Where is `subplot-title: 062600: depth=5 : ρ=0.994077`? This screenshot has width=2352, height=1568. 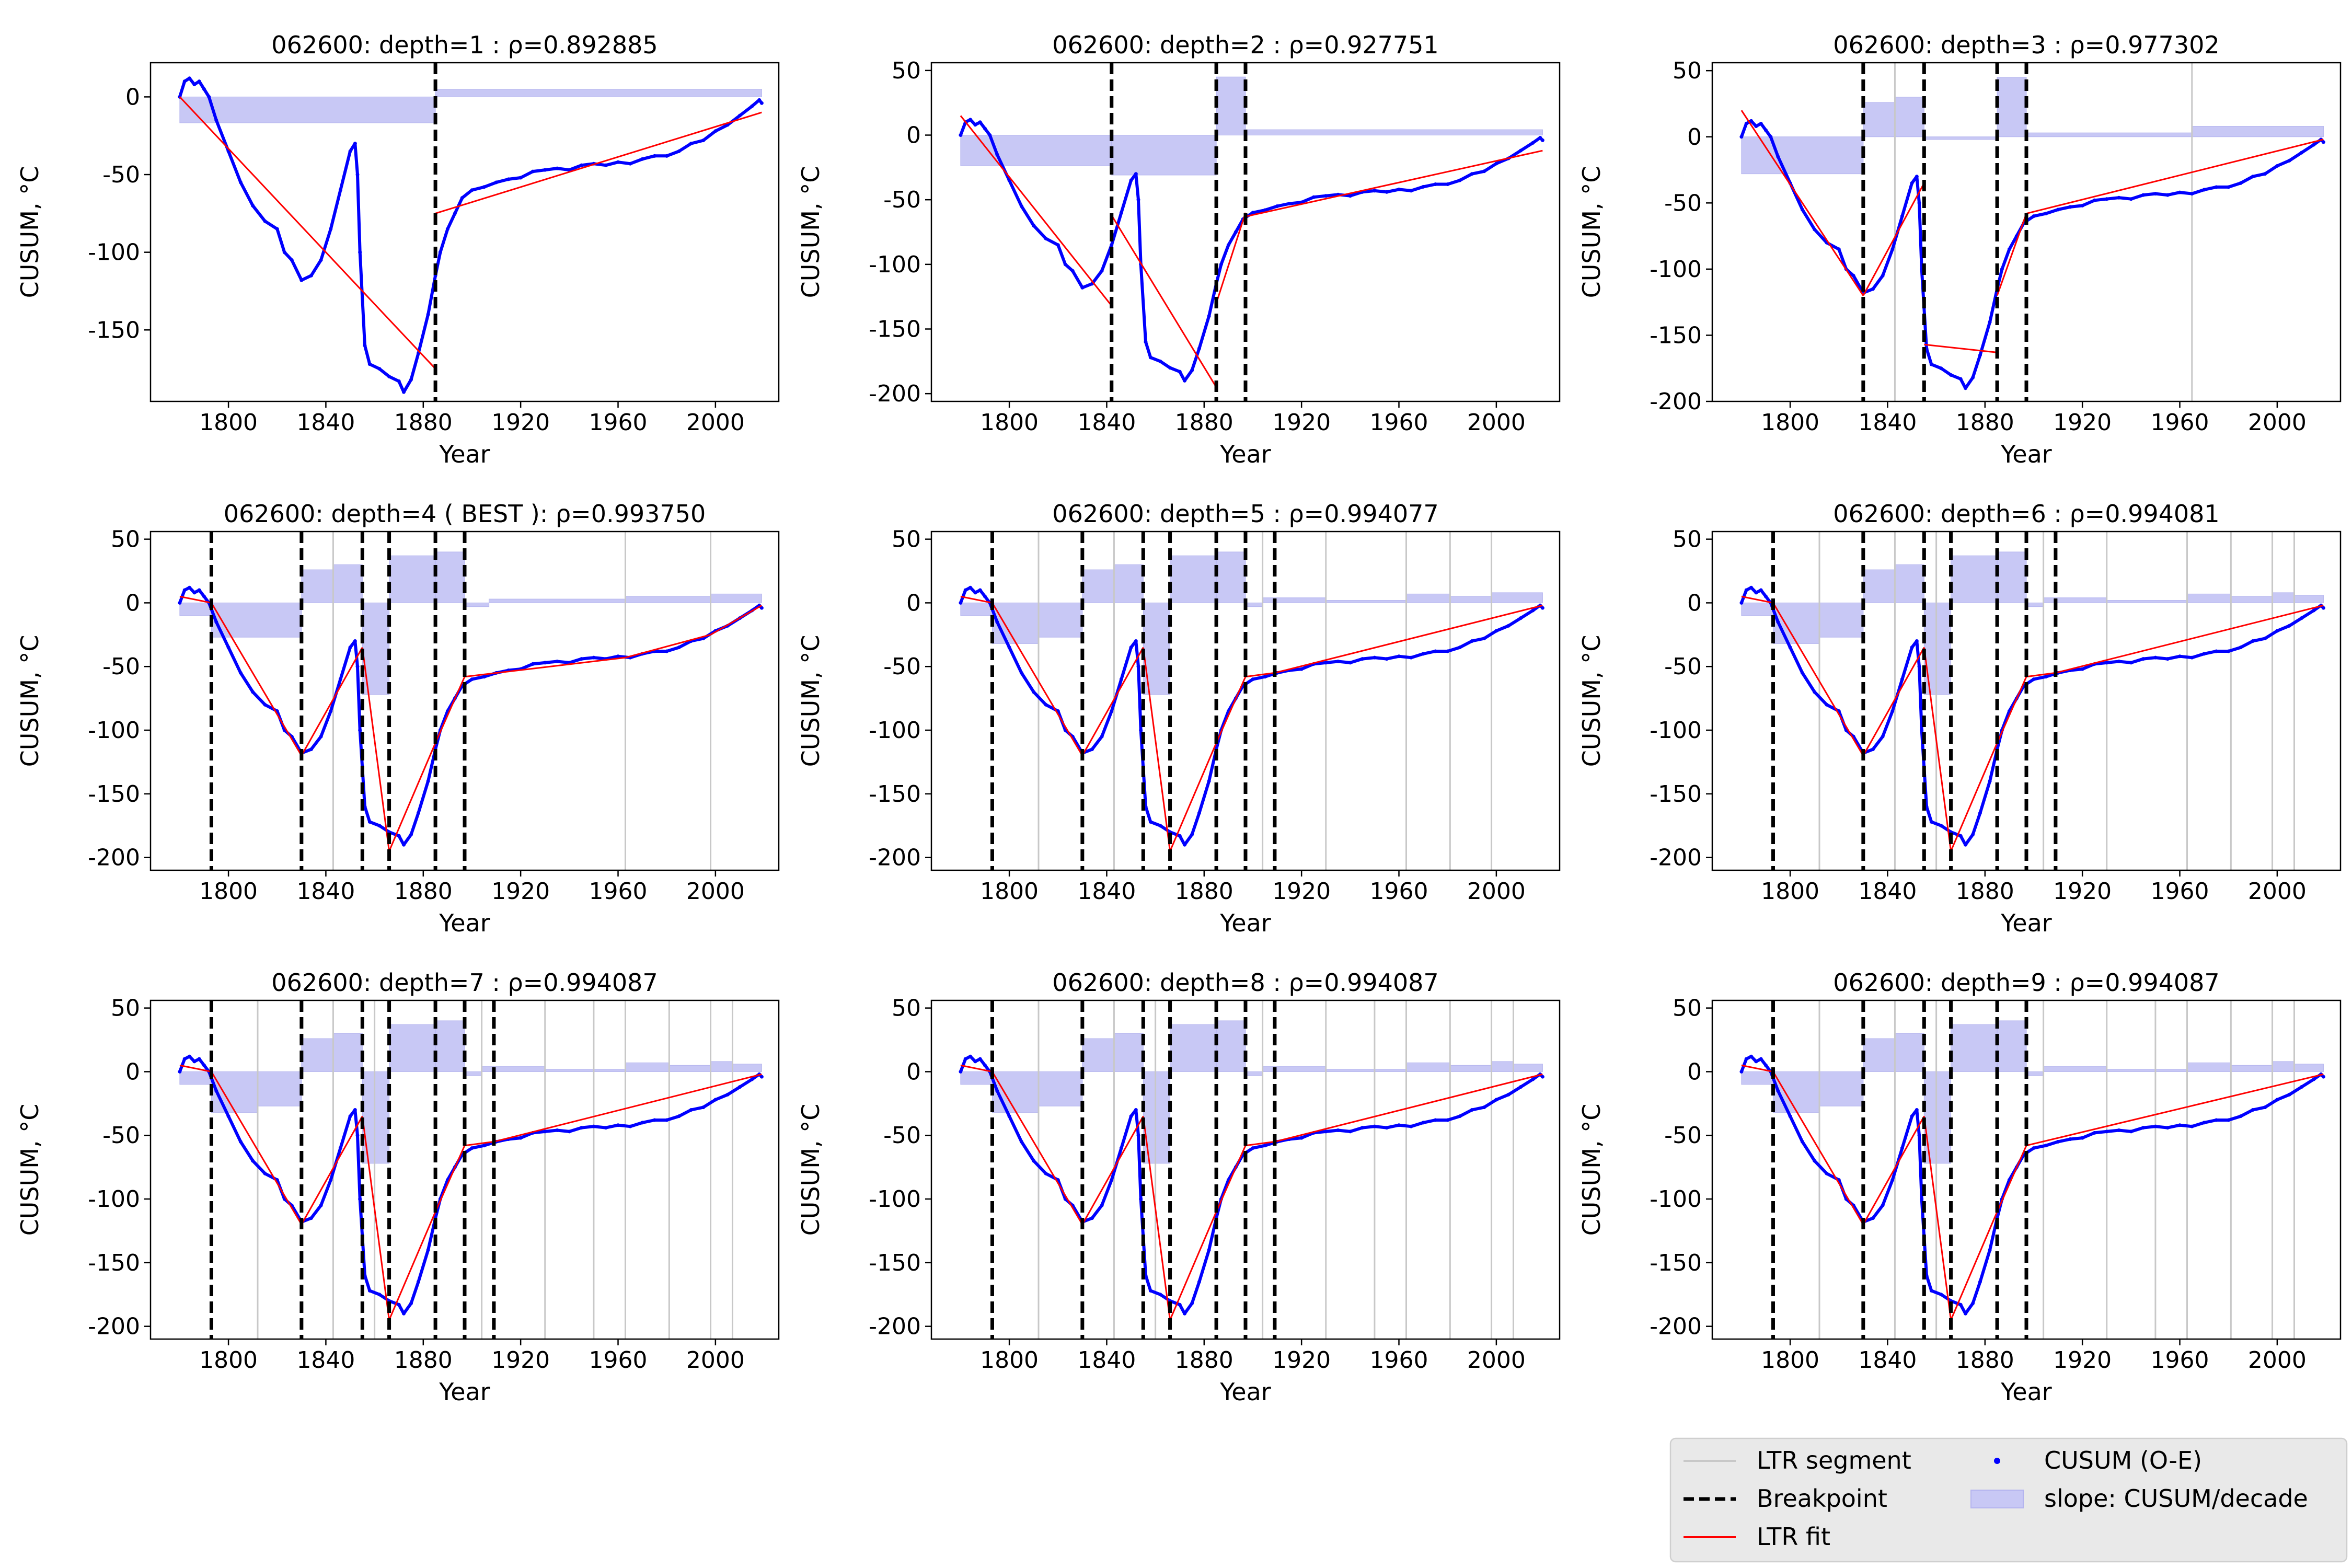 subplot-title: 062600: depth=5 : ρ=0.994077 is located at coordinates (1245, 514).